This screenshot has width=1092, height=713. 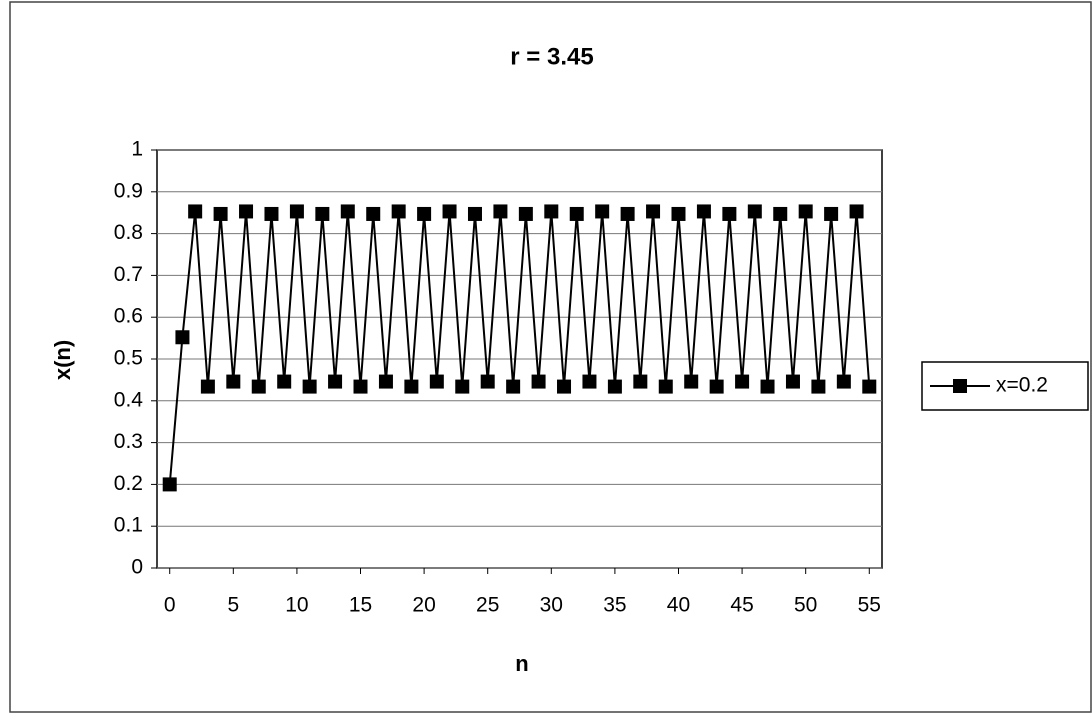 What do you see at coordinates (614, 605) in the screenshot?
I see `x-tick-label: 35` at bounding box center [614, 605].